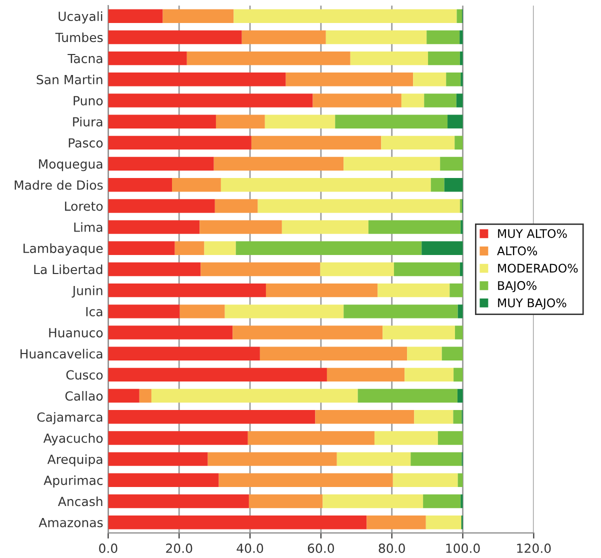 Image resolution: width=601 pixels, height=558 pixels. Describe the element at coordinates (61, 353) in the screenshot. I see `y-tick-label: Huancavelica` at that location.